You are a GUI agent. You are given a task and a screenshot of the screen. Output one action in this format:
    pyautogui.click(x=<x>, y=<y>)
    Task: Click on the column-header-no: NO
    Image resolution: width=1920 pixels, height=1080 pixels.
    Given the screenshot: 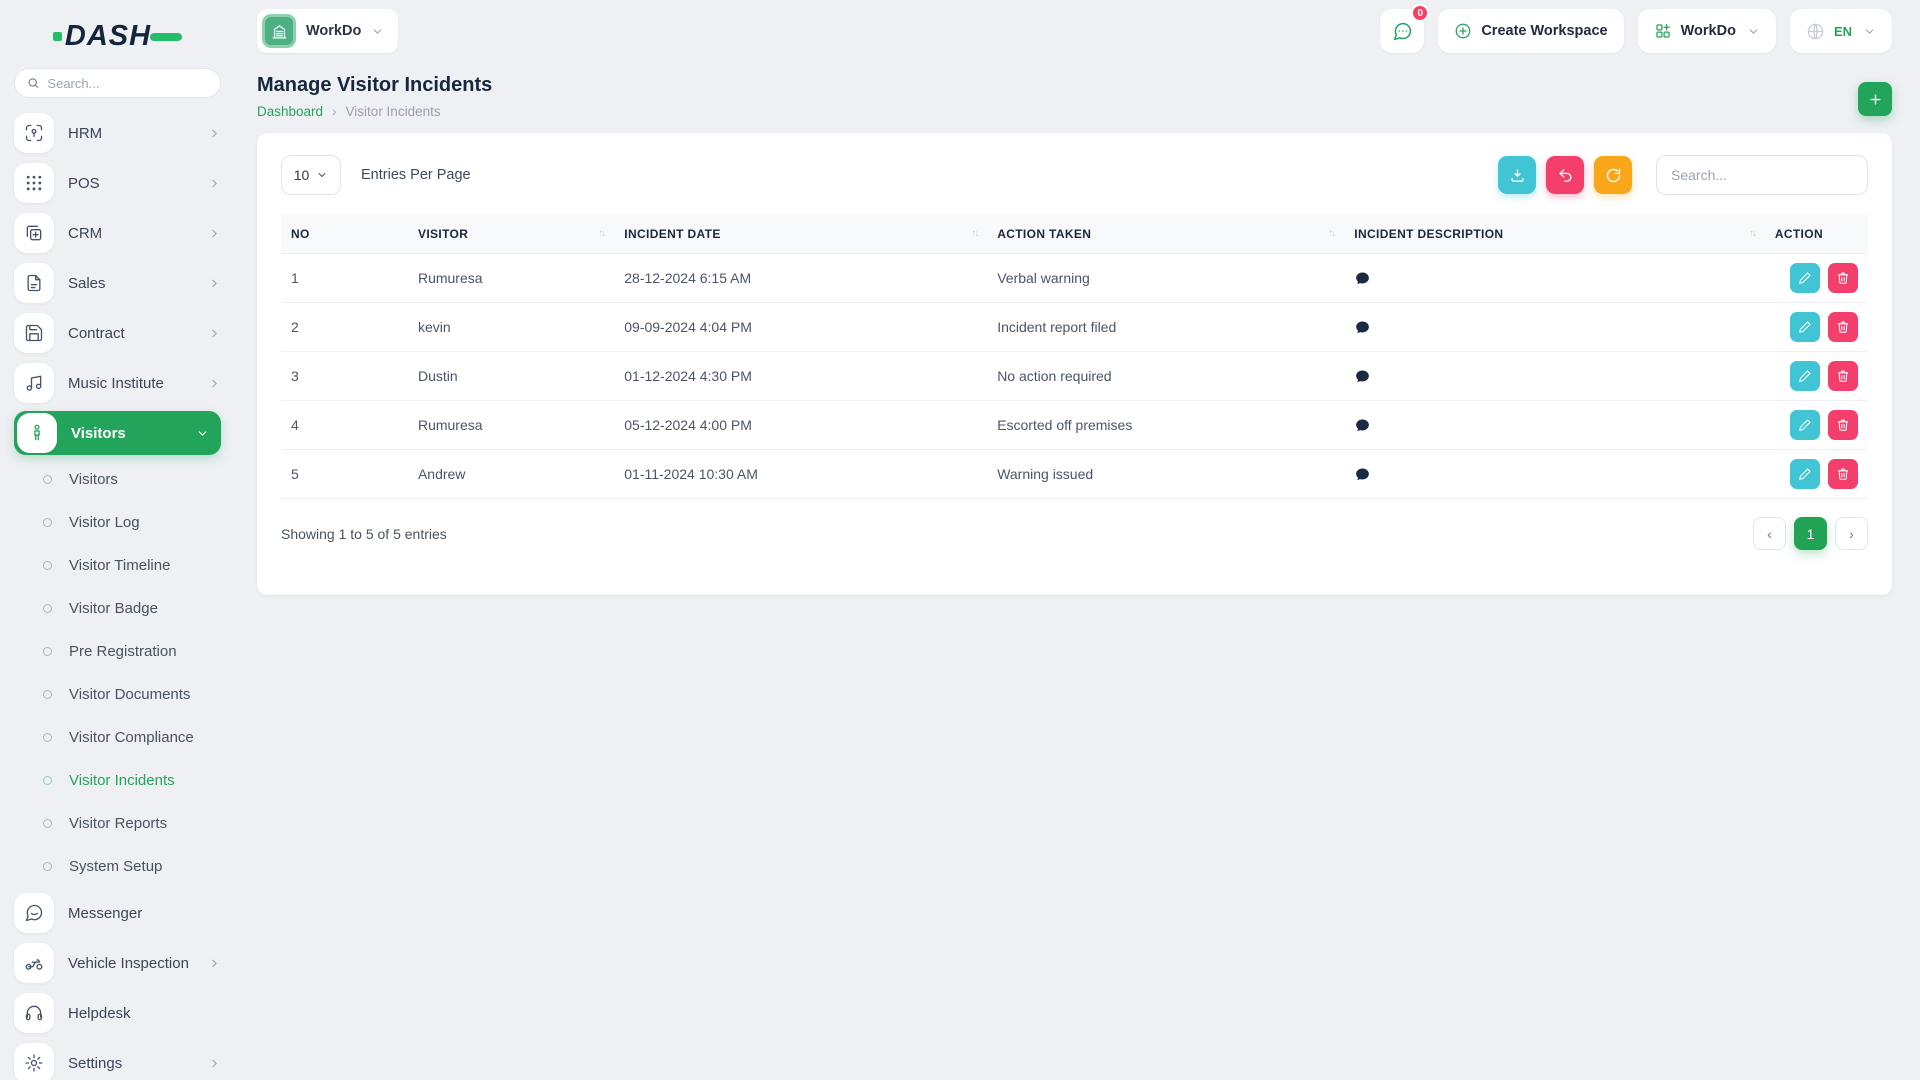 What is the action you would take?
    pyautogui.click(x=300, y=234)
    